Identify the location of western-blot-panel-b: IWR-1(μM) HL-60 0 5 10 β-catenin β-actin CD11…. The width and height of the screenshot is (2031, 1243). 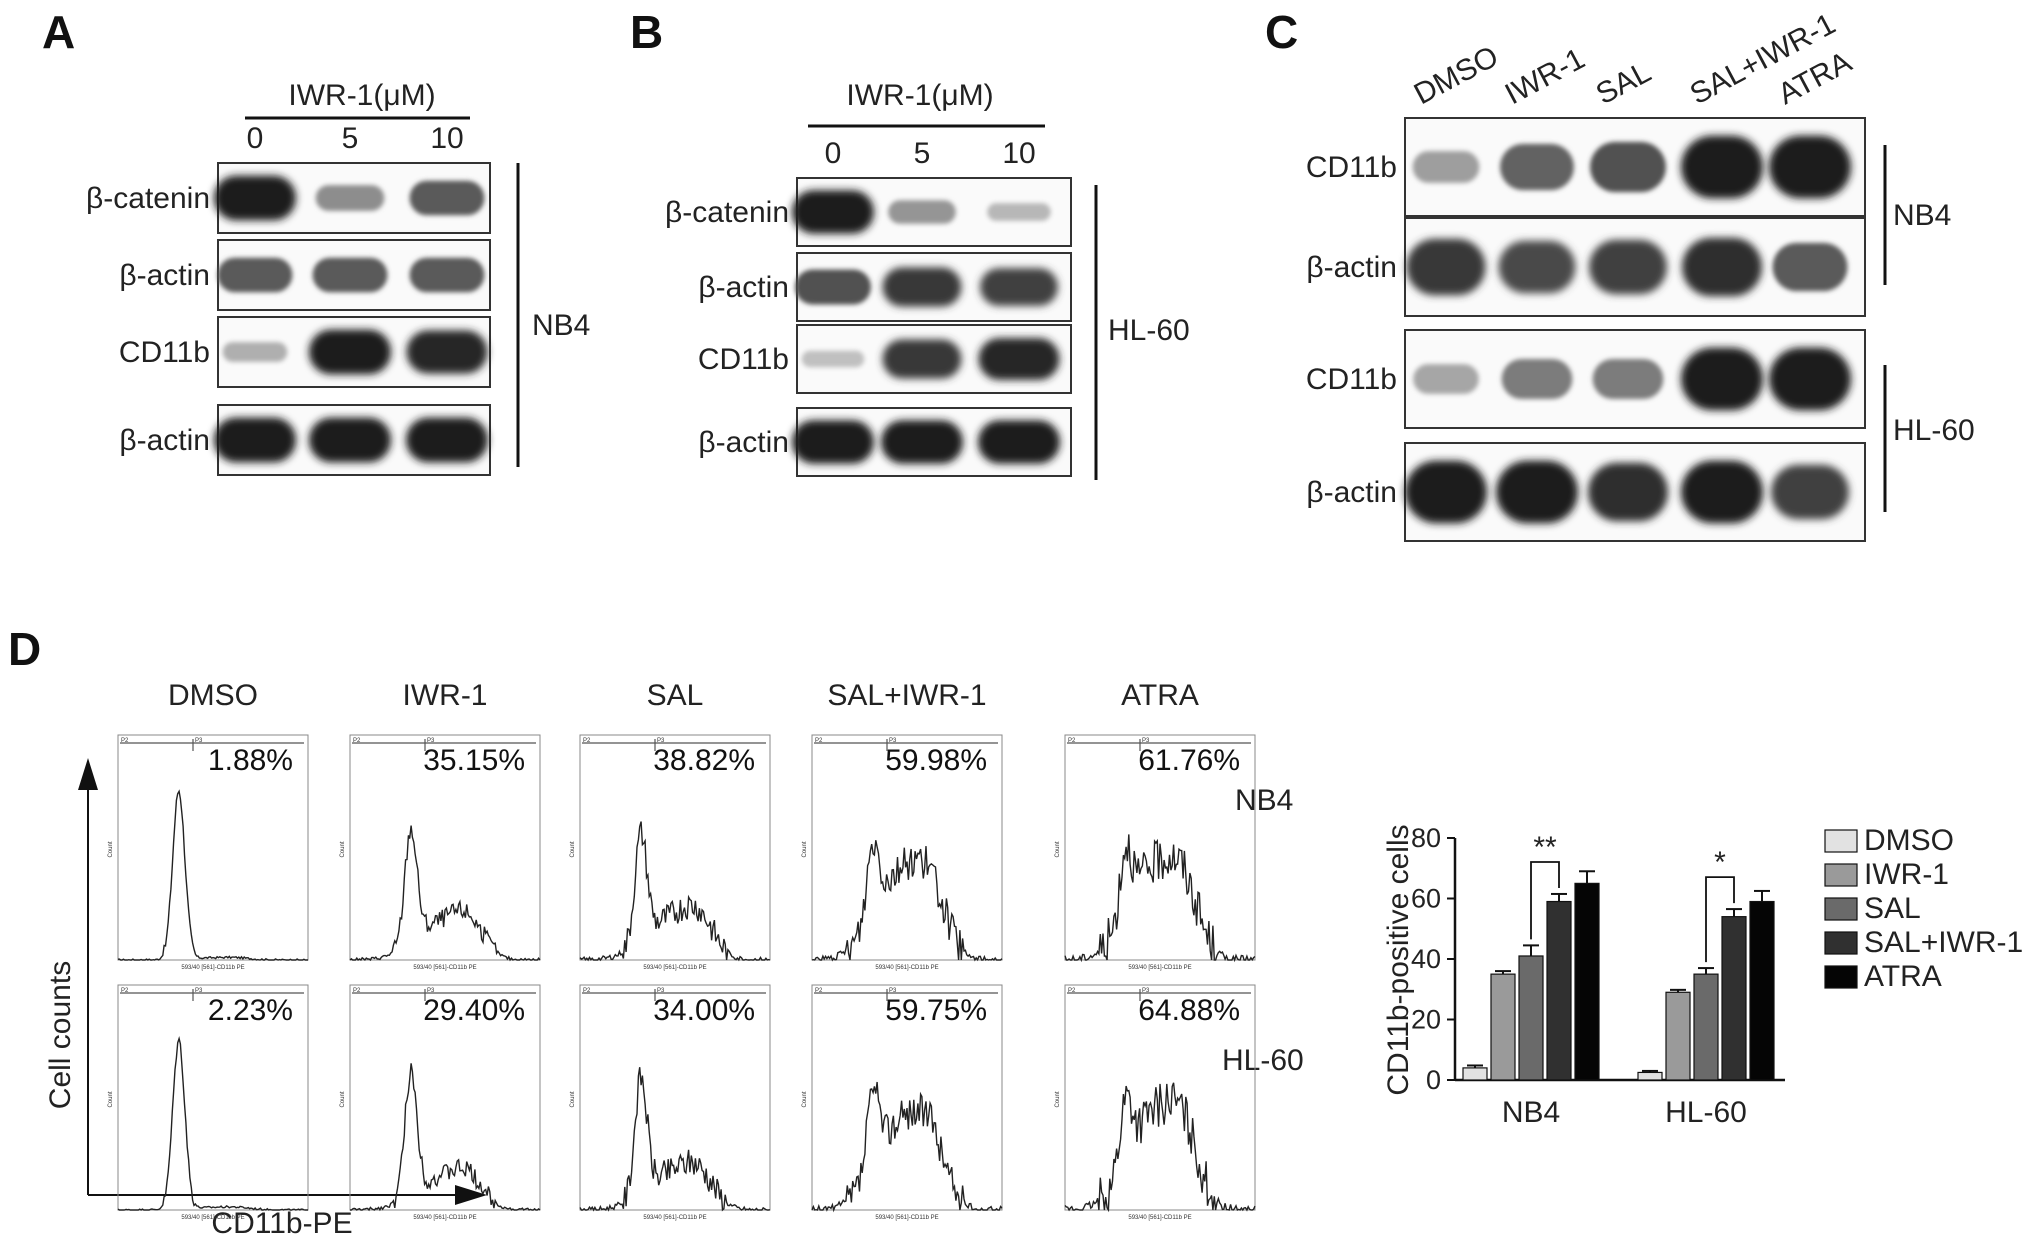
(927, 279).